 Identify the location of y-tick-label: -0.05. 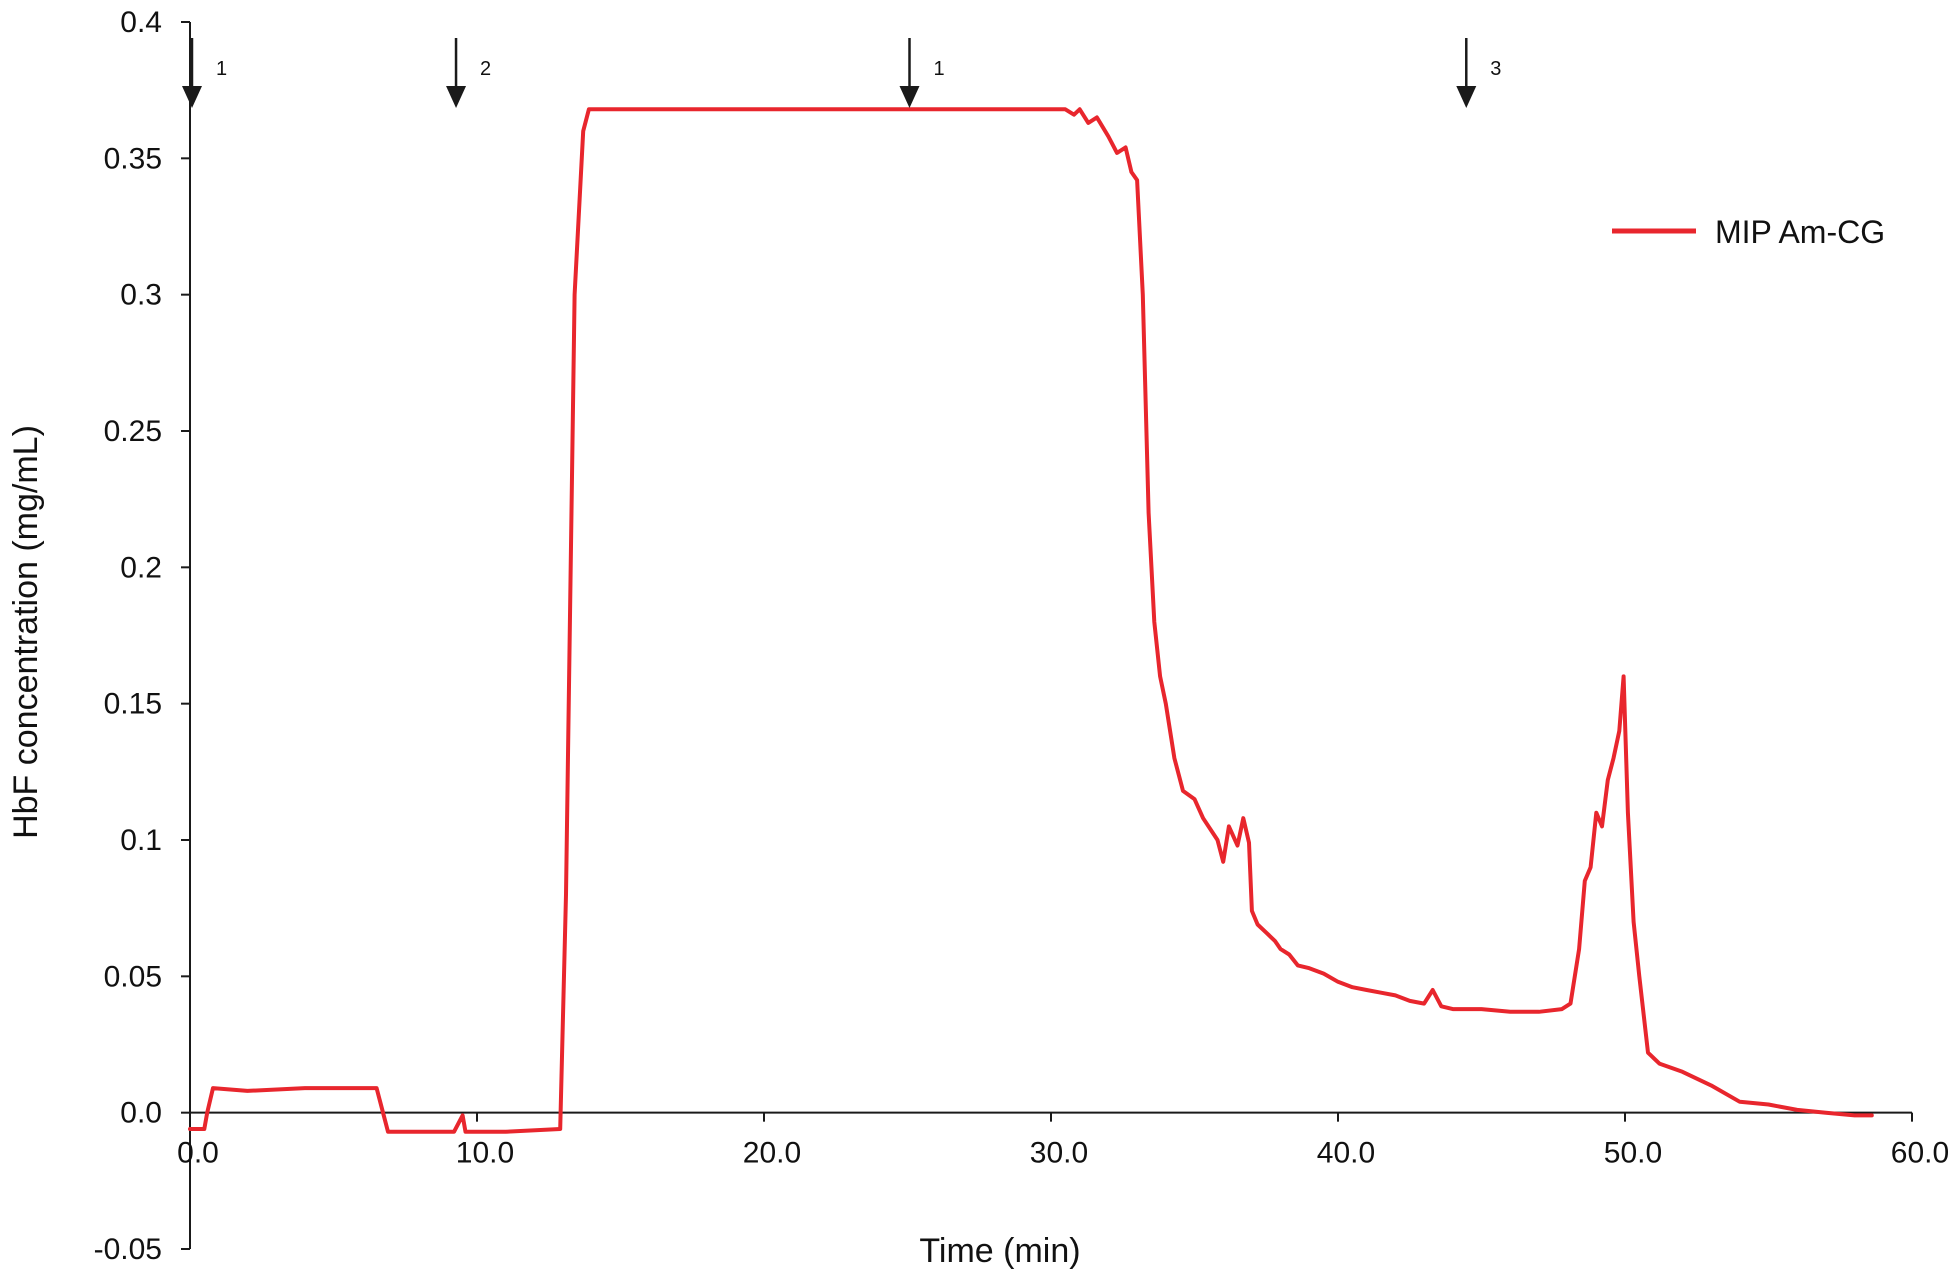
(128, 1249).